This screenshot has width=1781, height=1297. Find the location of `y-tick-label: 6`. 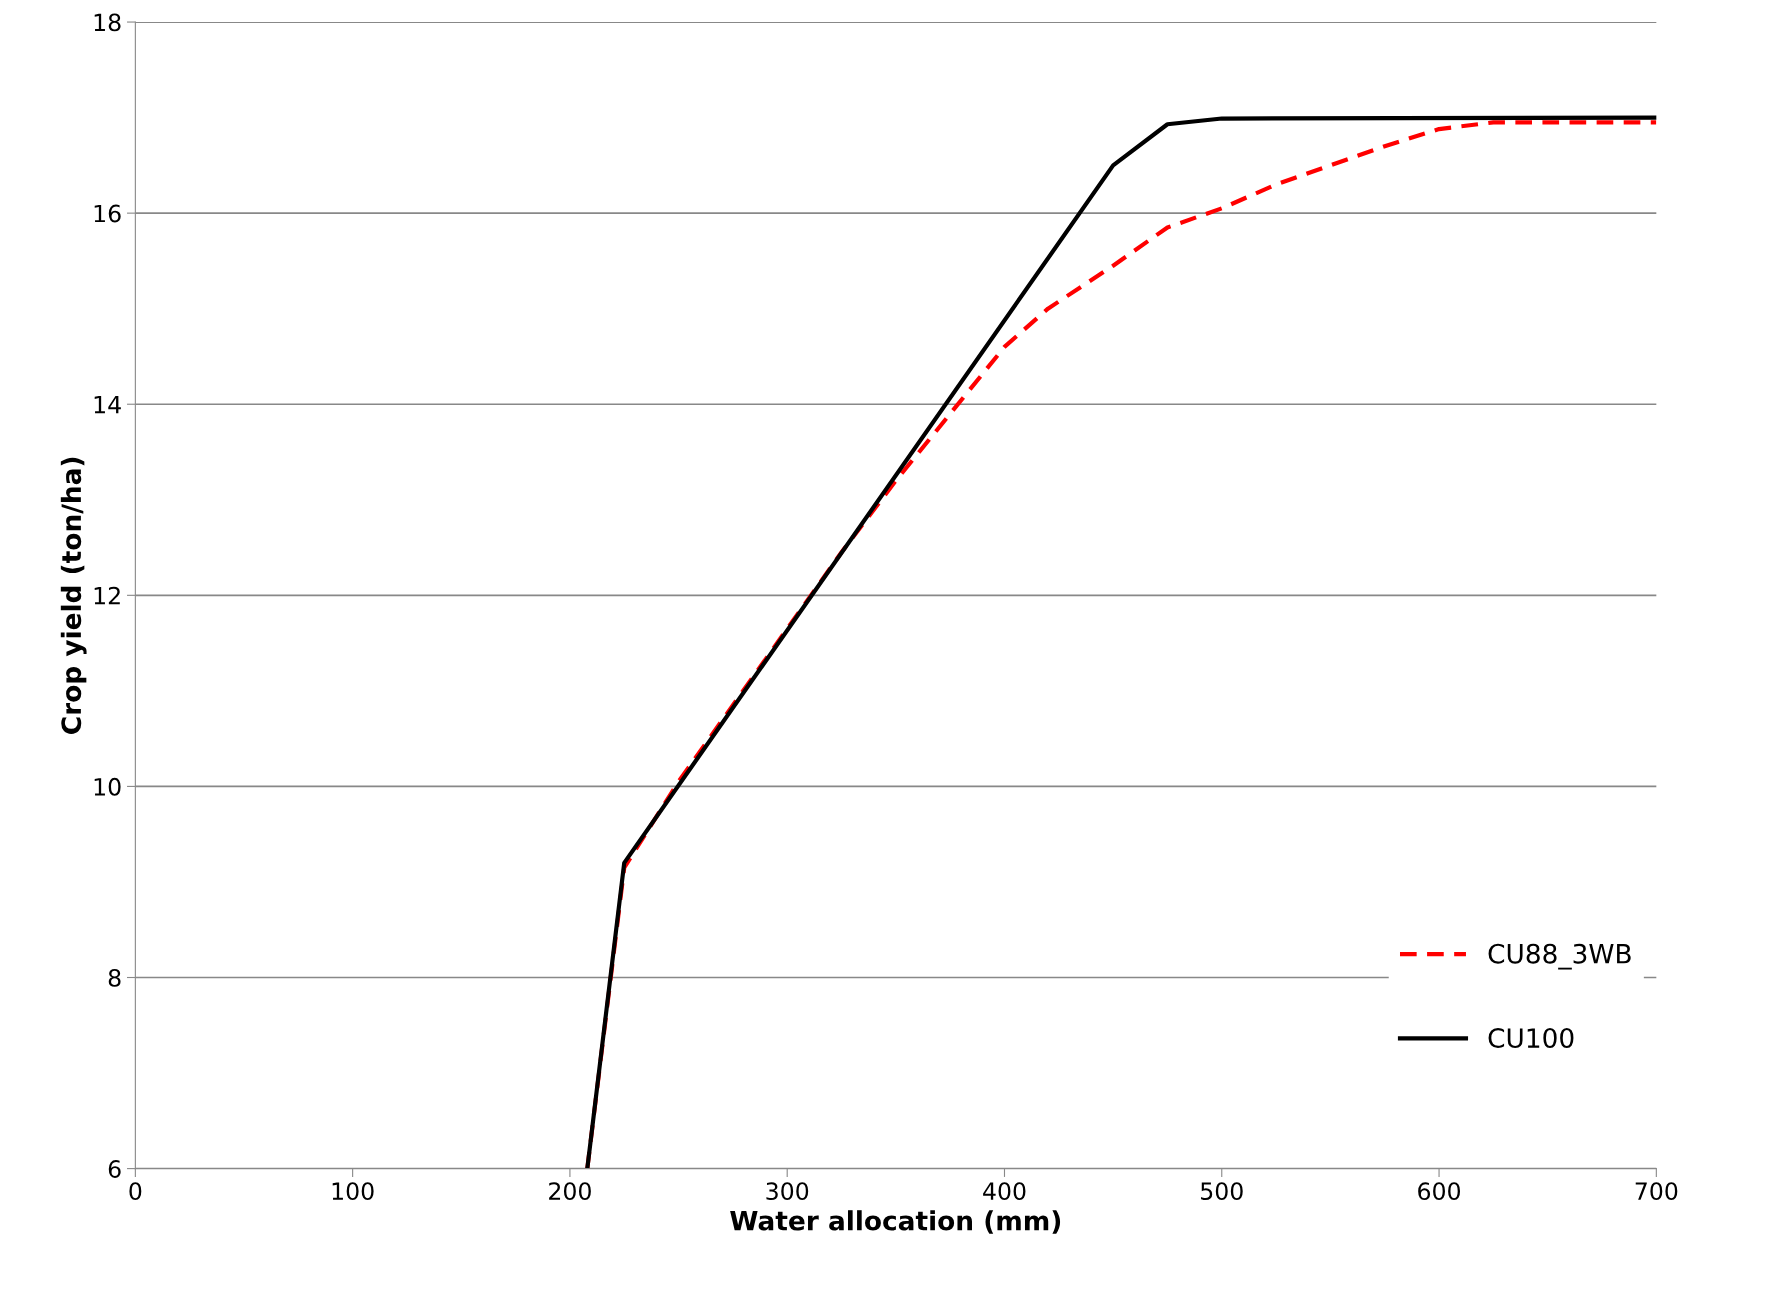

y-tick-label: 6 is located at coordinates (114, 1169).